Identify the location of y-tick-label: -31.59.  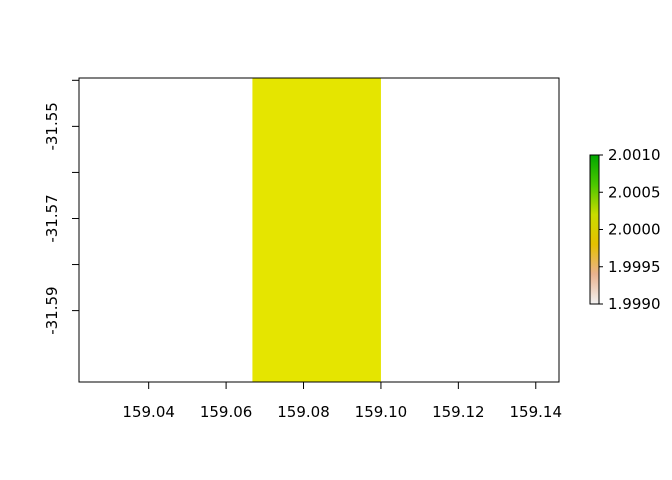
(52, 310).